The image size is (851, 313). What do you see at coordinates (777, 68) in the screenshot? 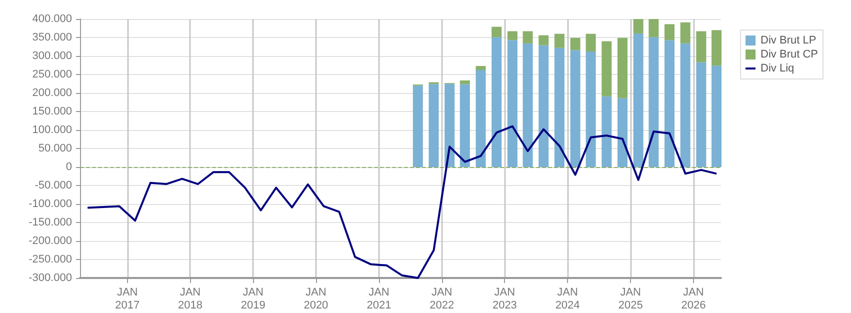
I see `legend-label: Div Liq` at bounding box center [777, 68].